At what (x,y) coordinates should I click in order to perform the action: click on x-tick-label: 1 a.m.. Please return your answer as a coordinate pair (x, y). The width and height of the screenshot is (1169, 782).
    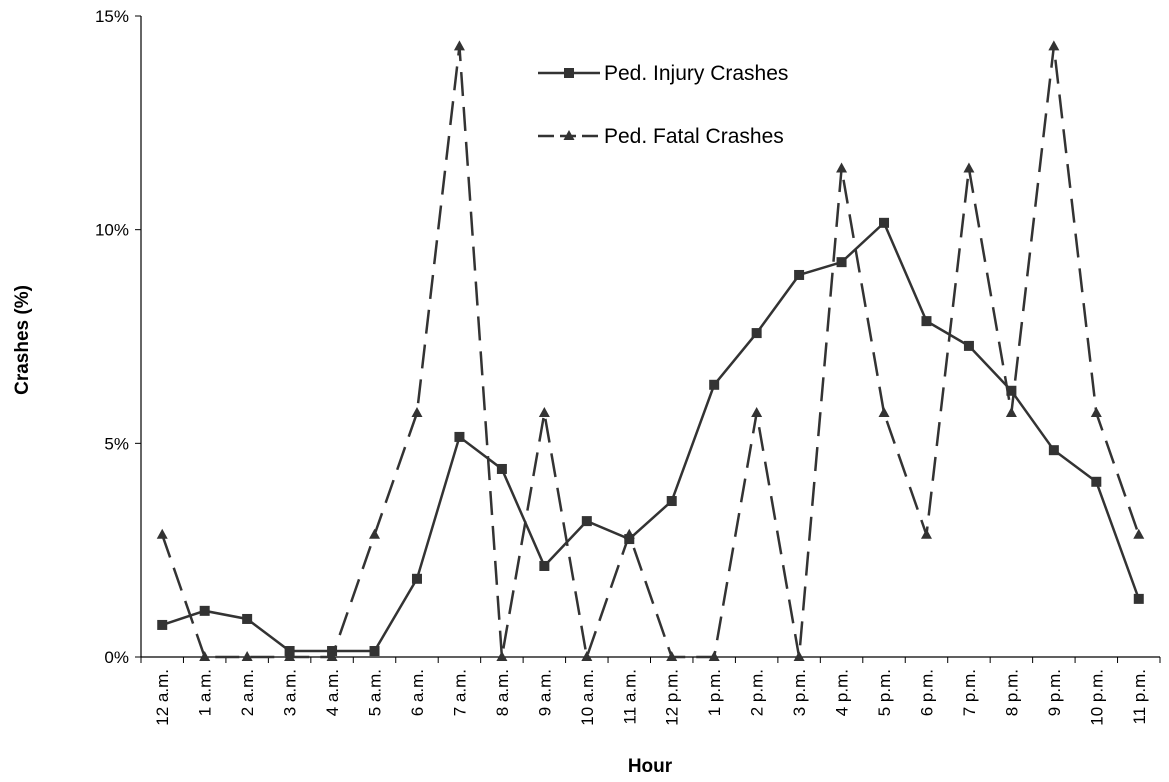
    Looking at the image, I should click on (205, 692).